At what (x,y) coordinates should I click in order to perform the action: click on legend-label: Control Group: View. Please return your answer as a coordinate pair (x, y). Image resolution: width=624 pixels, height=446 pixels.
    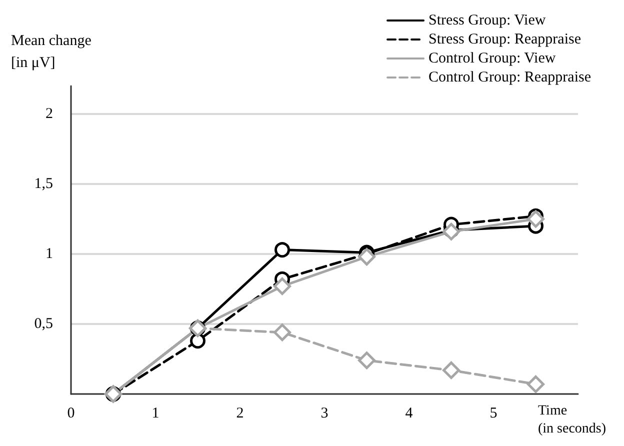
    Looking at the image, I should click on (492, 58).